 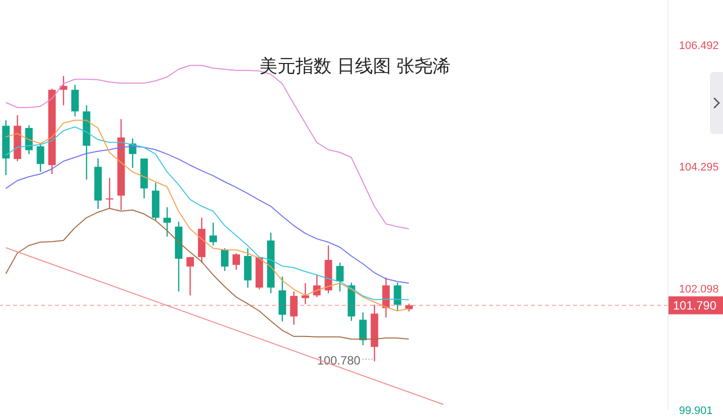 I want to click on y-tick-label: 104.295, so click(x=699, y=168).